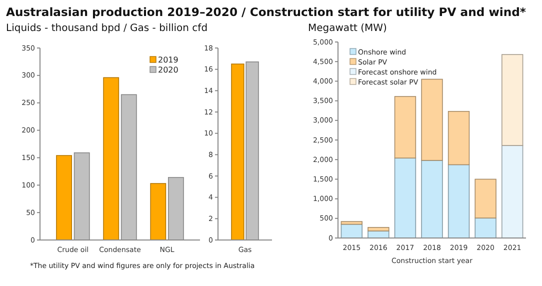  What do you see at coordinates (347, 28) in the screenshot?
I see `chart-subtitle: Megawatt (MW)` at bounding box center [347, 28].